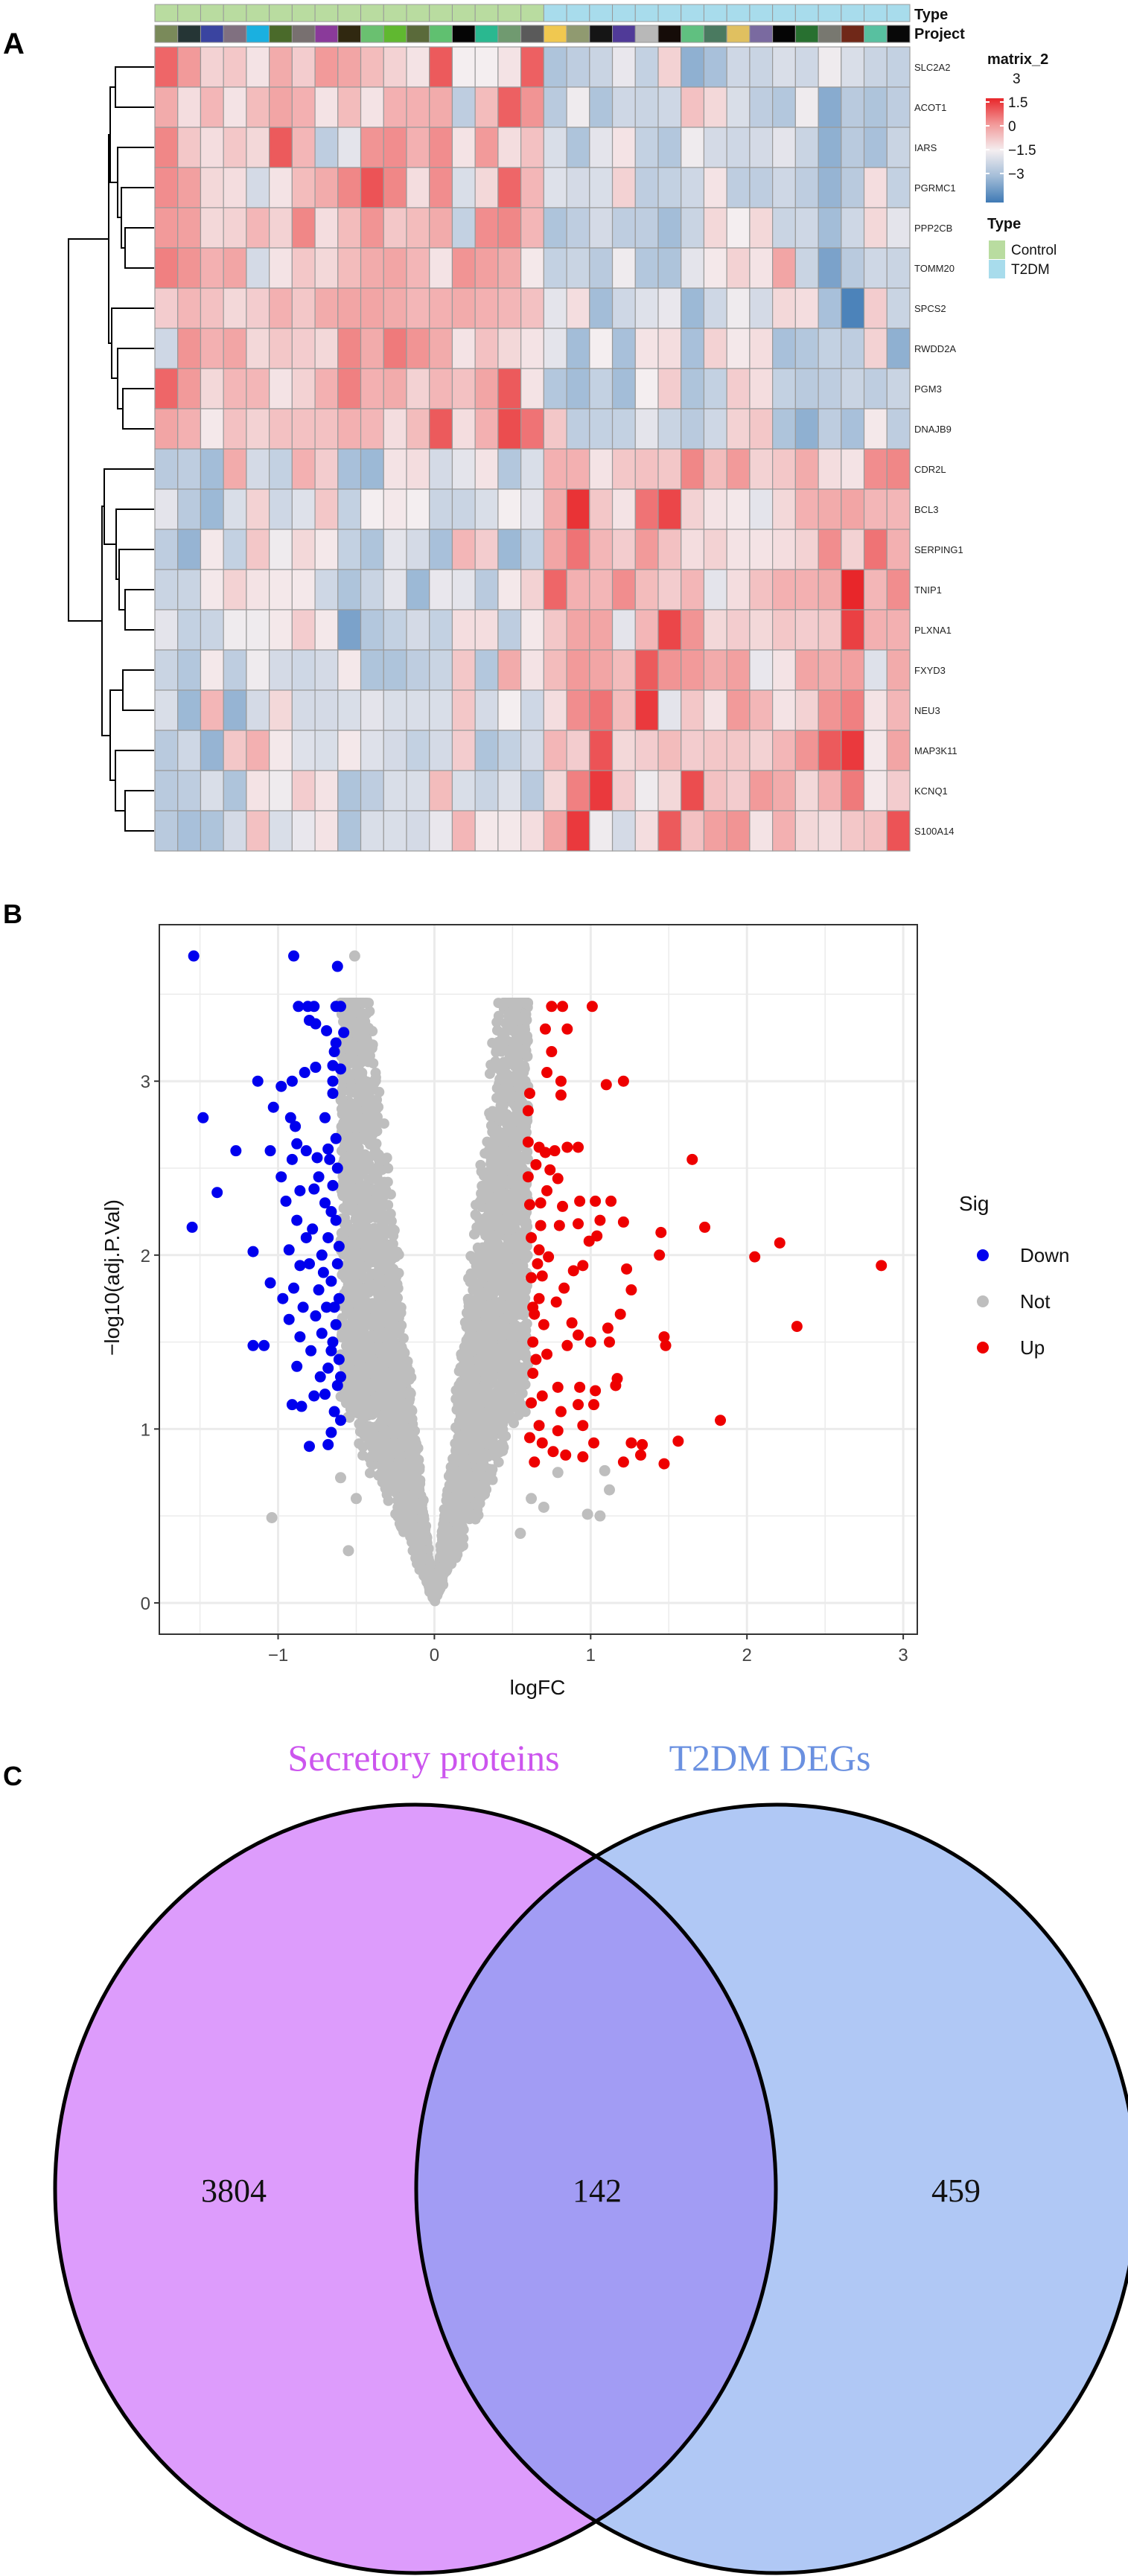 The height and width of the screenshot is (2576, 1128). I want to click on gene-label: DNAJB9, so click(933, 429).